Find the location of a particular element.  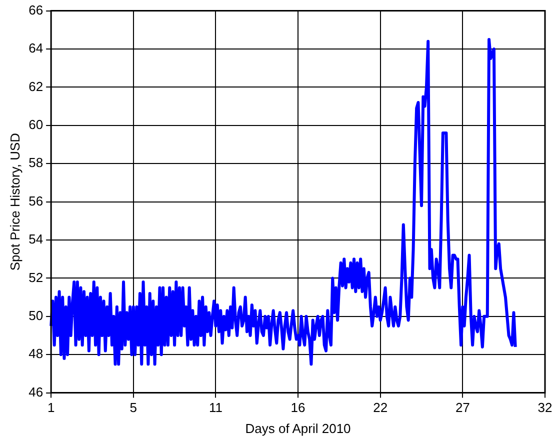

x-tick-label: 22 is located at coordinates (380, 408).